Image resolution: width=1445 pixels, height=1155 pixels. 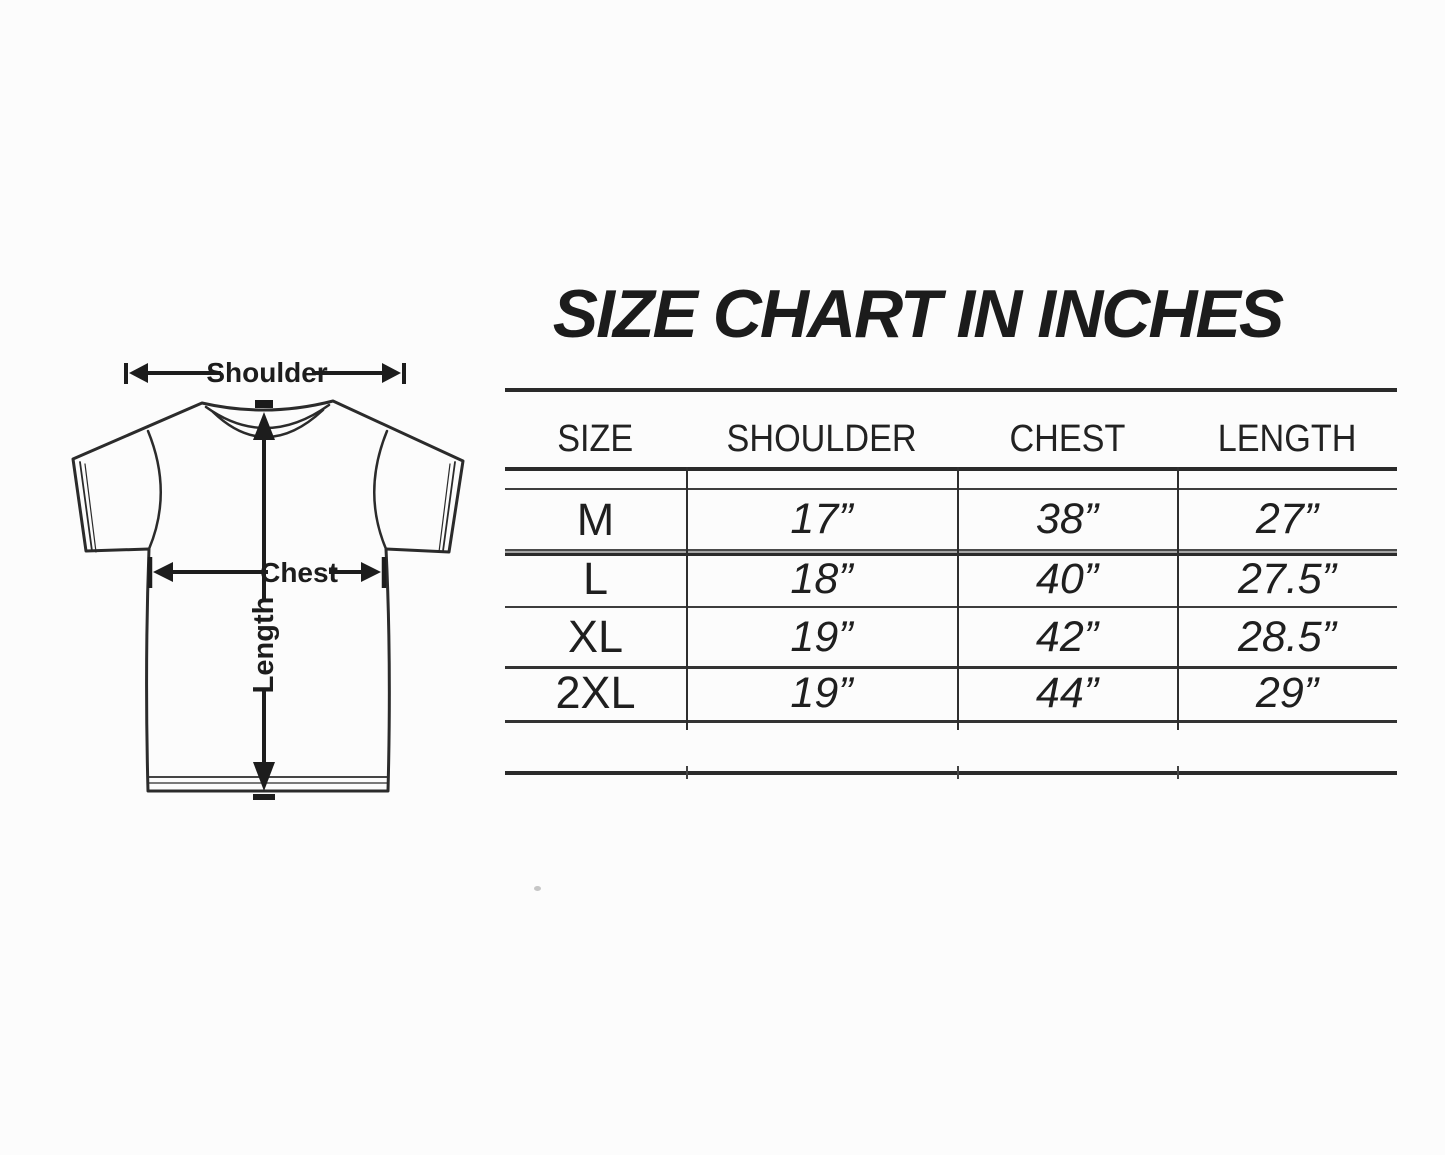 I want to click on shoulder-measure-arrow: Shoulder, so click(x=265, y=372).